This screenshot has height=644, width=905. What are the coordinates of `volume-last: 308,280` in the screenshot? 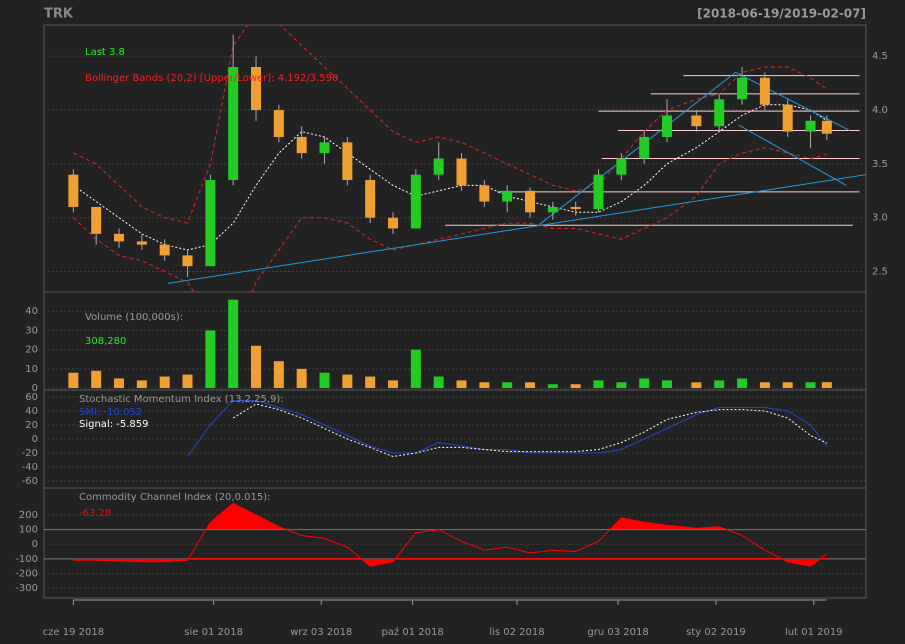 It's located at (105, 341).